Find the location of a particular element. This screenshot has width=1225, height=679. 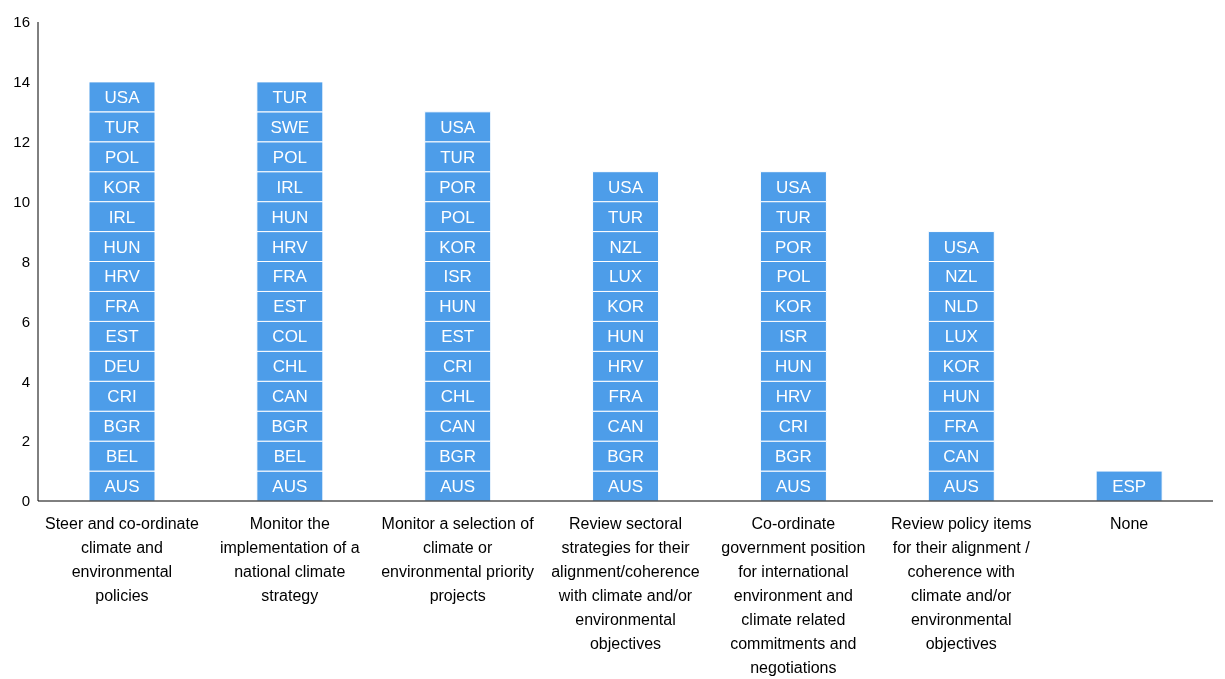

data-label: NLD is located at coordinates (961, 307).